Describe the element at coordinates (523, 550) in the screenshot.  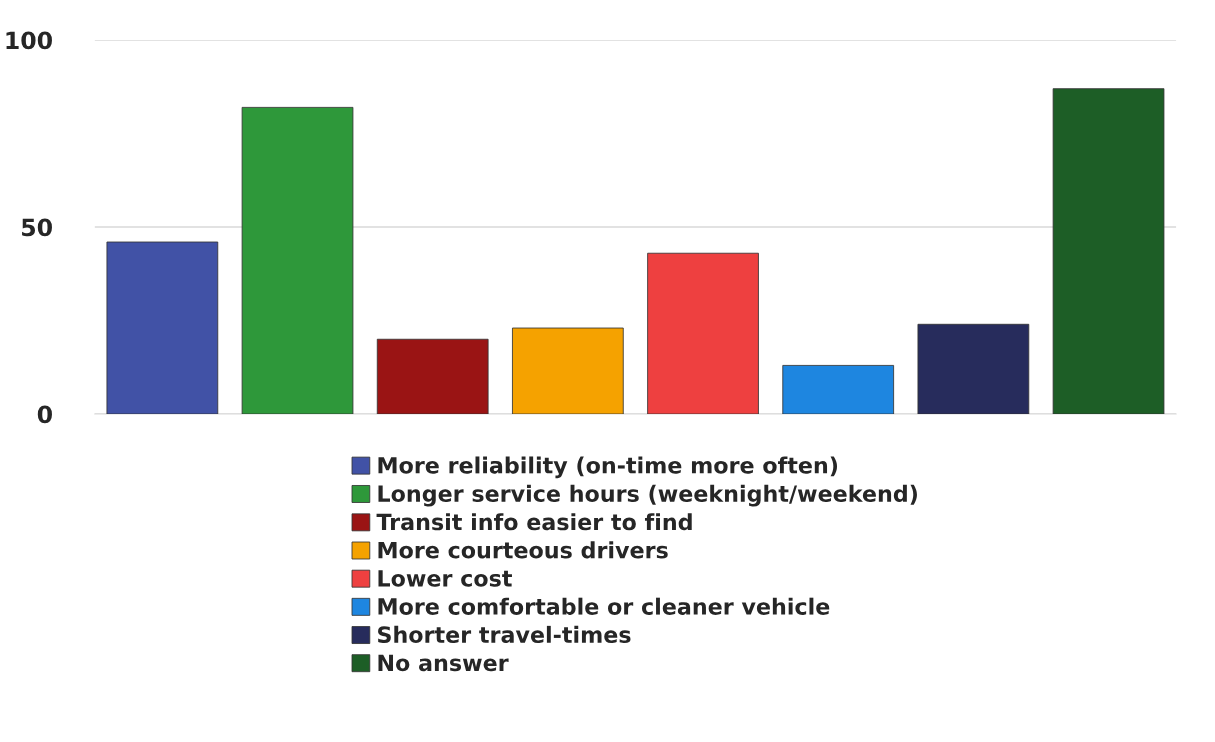
I see `legend-label: More courteous drivers` at that location.